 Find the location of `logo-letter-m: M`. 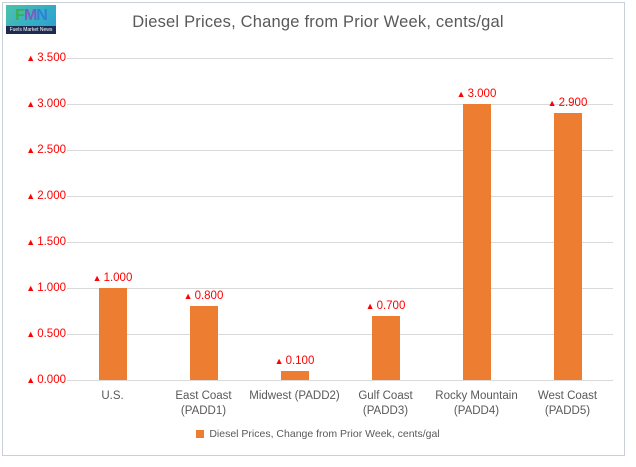

logo-letter-m: M is located at coordinates (30, 15).